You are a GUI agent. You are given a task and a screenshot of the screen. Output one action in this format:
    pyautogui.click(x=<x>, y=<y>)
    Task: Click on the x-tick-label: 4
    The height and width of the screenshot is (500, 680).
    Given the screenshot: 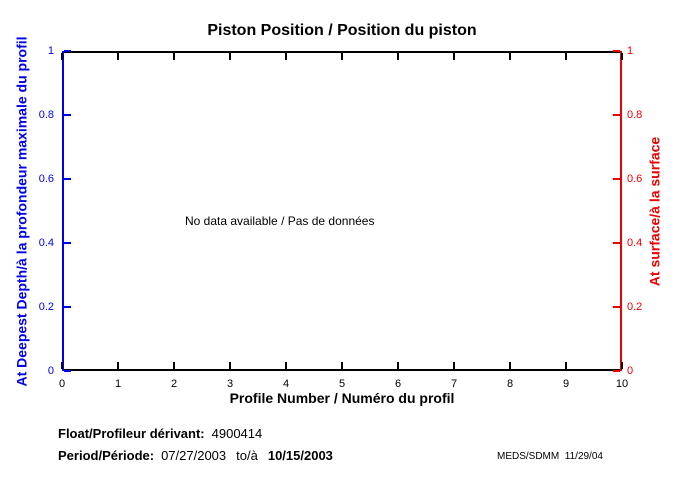 What is the action you would take?
    pyautogui.click(x=286, y=384)
    